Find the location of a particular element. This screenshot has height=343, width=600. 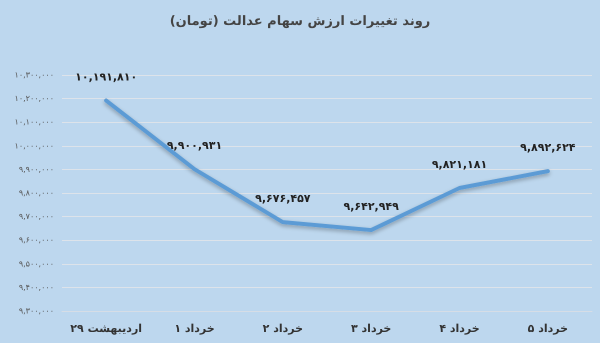

x-tick-label: ۳ خرداد is located at coordinates (371, 328).